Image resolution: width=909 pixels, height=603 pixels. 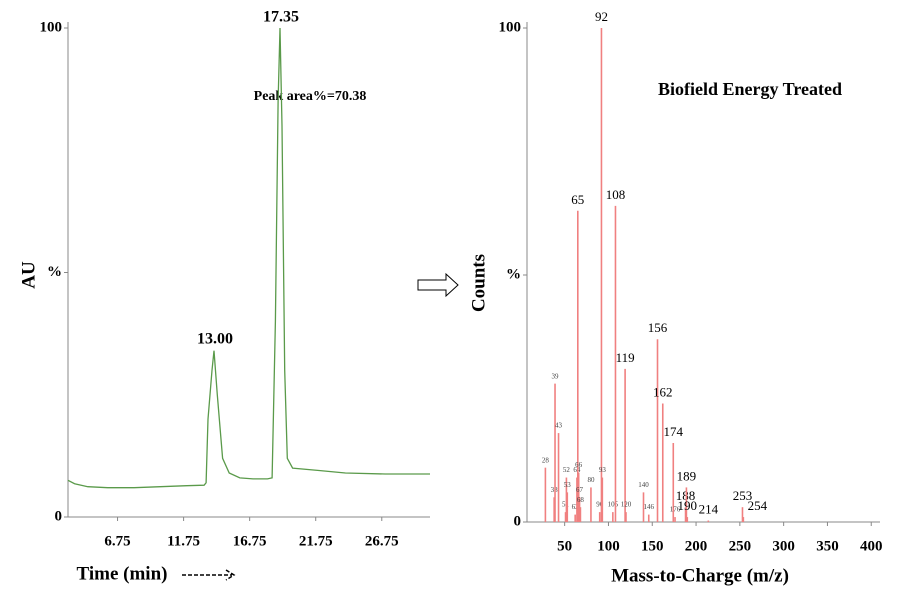 I want to click on x-tick-label: 400, so click(x=871, y=546).